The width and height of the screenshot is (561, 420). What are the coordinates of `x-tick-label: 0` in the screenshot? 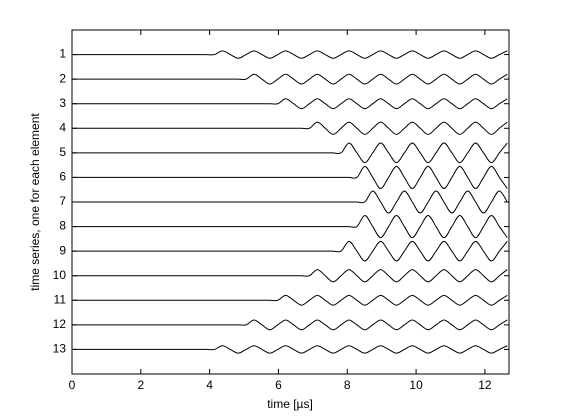 It's located at (72, 385).